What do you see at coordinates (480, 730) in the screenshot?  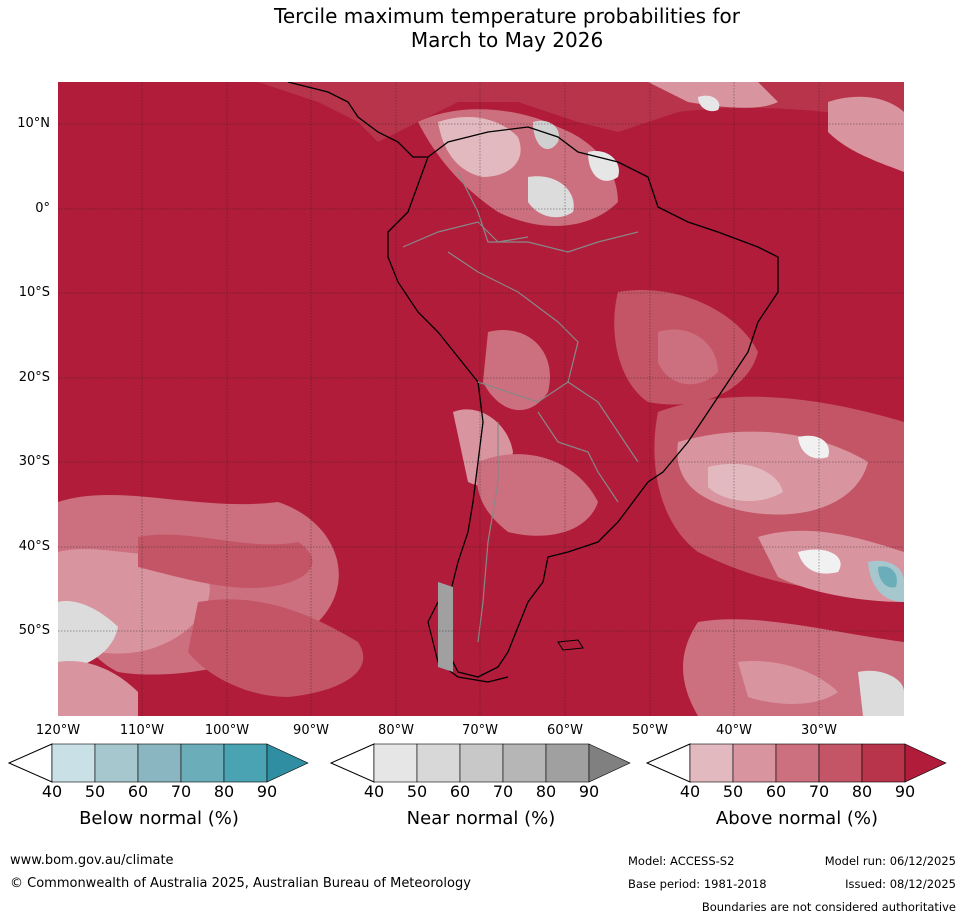 I see `lon-label-70w: 70°W` at bounding box center [480, 730].